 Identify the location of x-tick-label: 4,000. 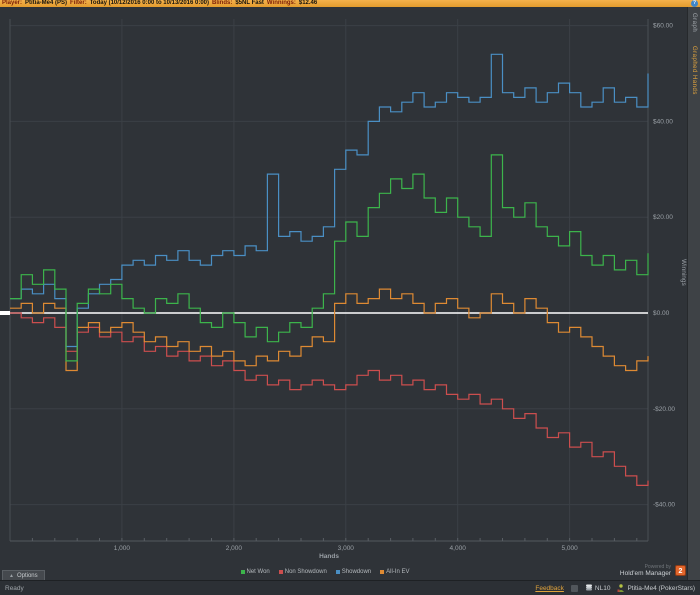
(458, 548).